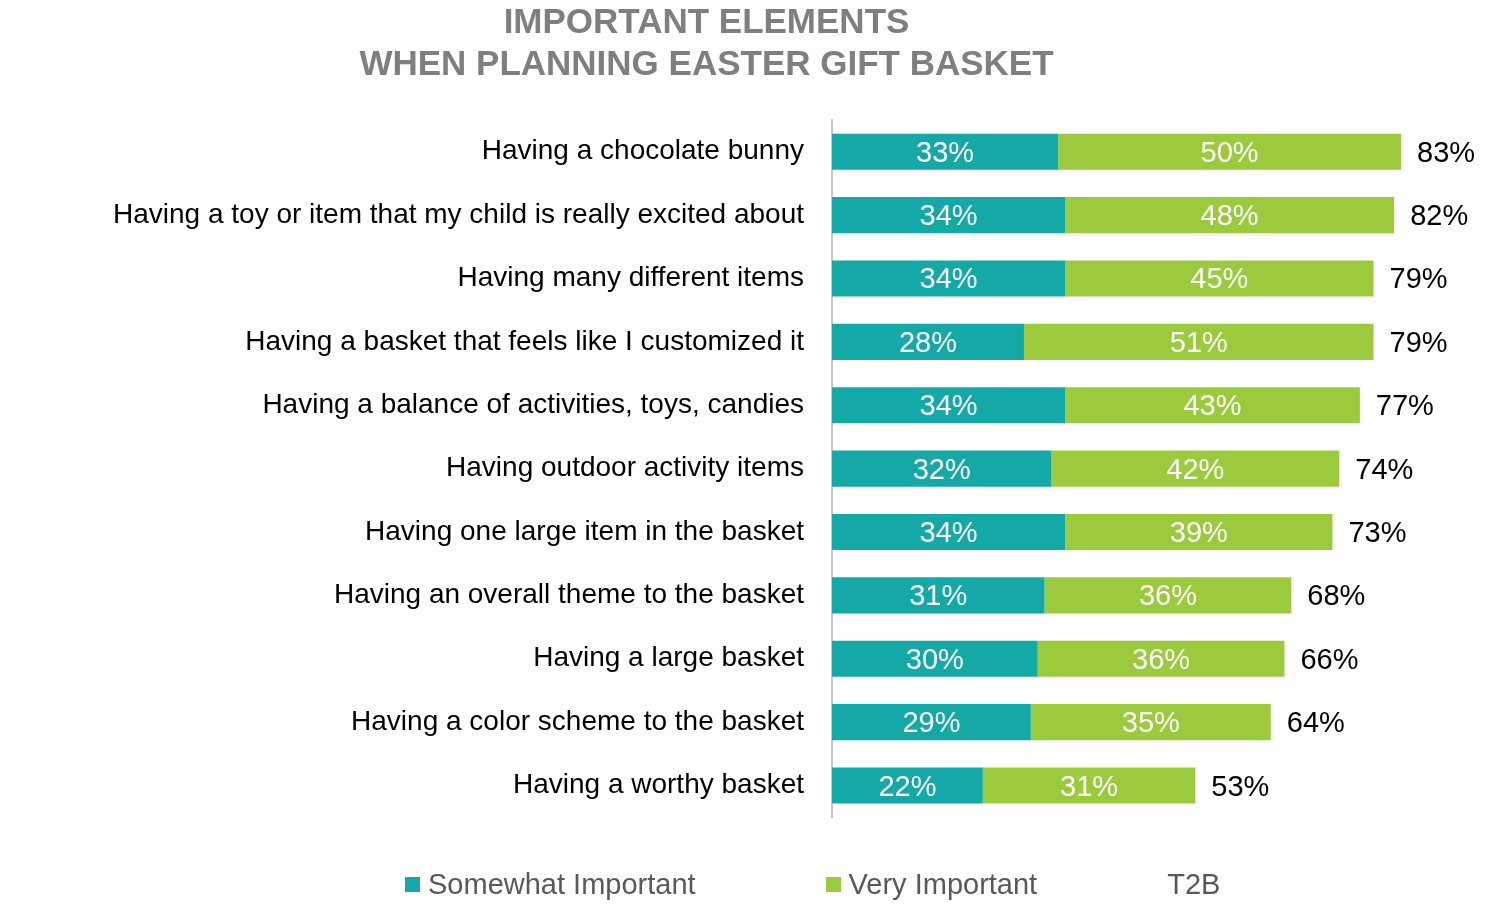  I want to click on total-label: 73%, so click(1377, 531).